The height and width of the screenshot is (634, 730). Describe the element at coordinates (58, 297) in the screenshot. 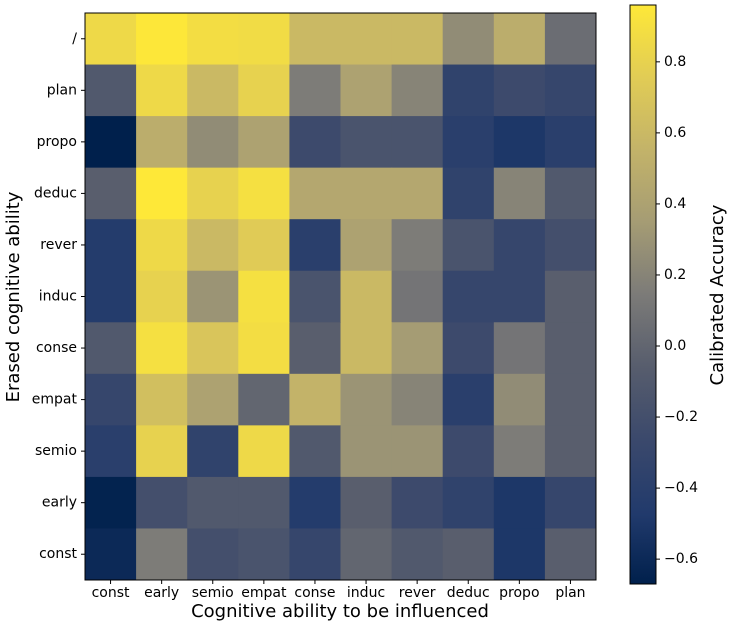

I see `y-tick-label: induc` at that location.